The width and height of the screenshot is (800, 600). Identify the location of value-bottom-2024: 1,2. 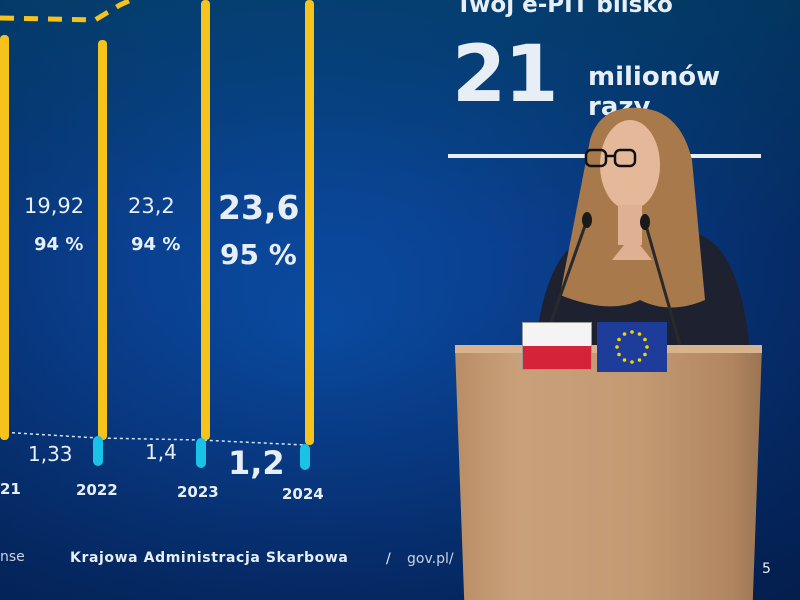
(256, 463).